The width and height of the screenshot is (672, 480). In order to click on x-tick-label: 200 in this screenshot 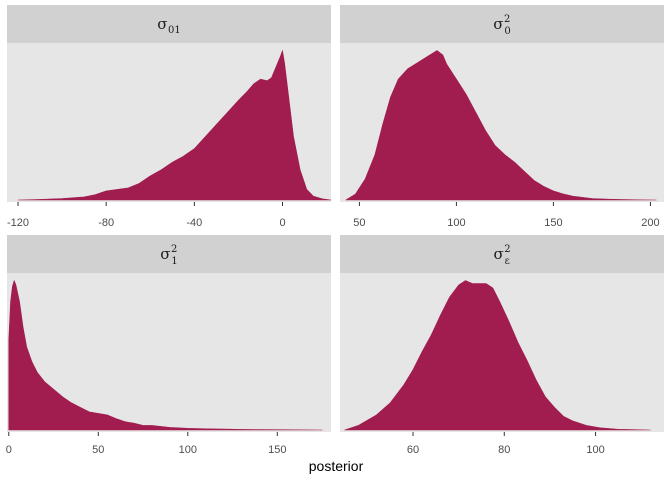, I will do `click(650, 223)`.